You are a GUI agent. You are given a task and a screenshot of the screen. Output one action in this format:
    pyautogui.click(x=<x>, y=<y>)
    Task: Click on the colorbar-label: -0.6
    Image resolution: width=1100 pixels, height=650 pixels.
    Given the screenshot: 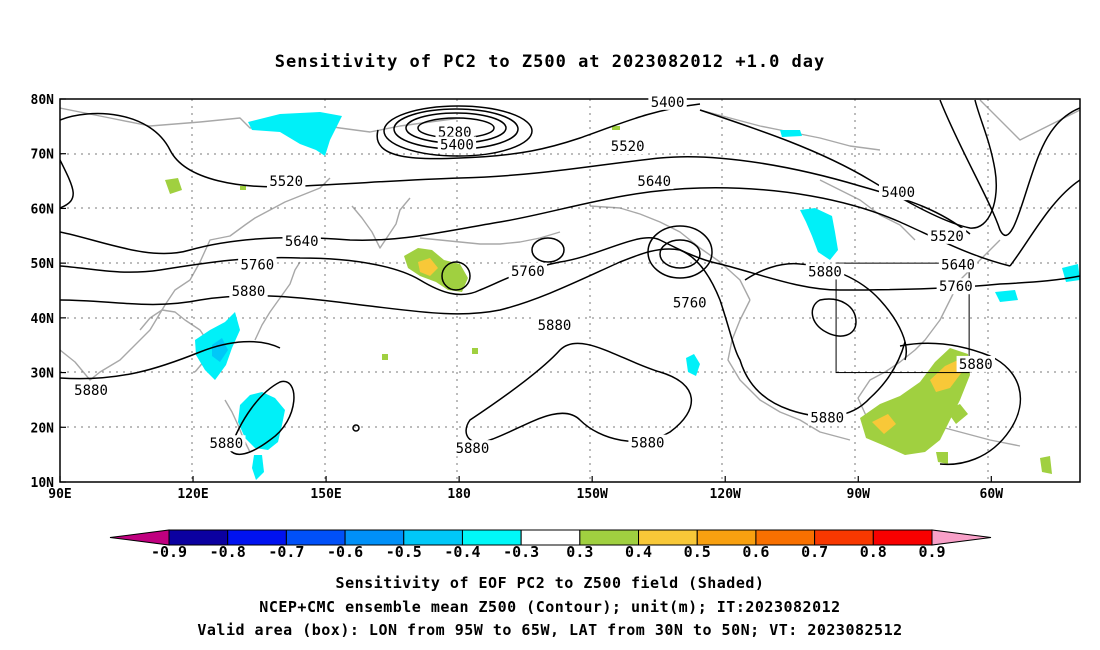 What is the action you would take?
    pyautogui.click(x=345, y=552)
    